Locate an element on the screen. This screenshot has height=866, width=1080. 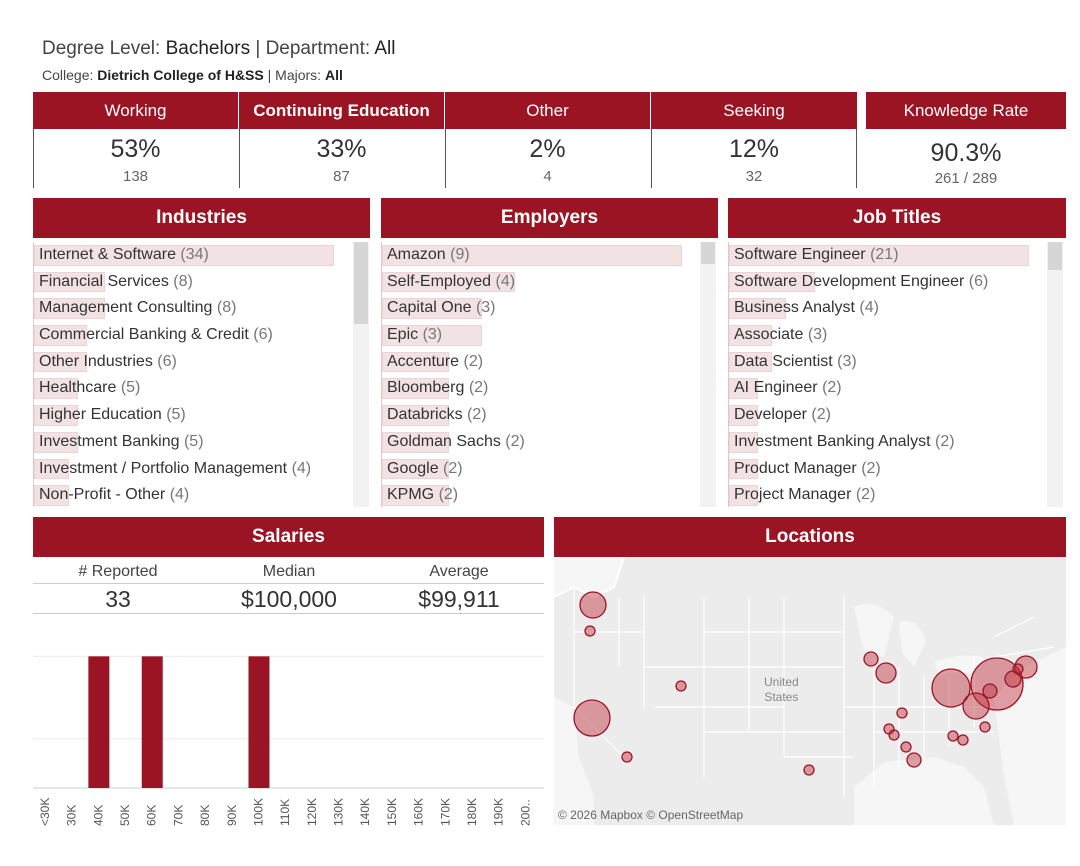
salary-bar-100K is located at coordinates (259, 722).